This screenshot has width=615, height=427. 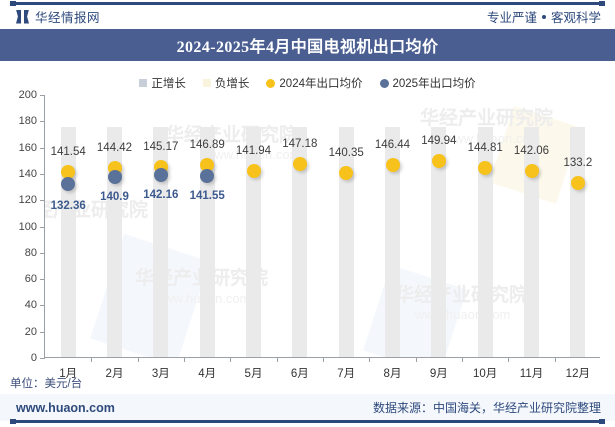 What do you see at coordinates (30, 279) in the screenshot?
I see `y-axis-label: 60` at bounding box center [30, 279].